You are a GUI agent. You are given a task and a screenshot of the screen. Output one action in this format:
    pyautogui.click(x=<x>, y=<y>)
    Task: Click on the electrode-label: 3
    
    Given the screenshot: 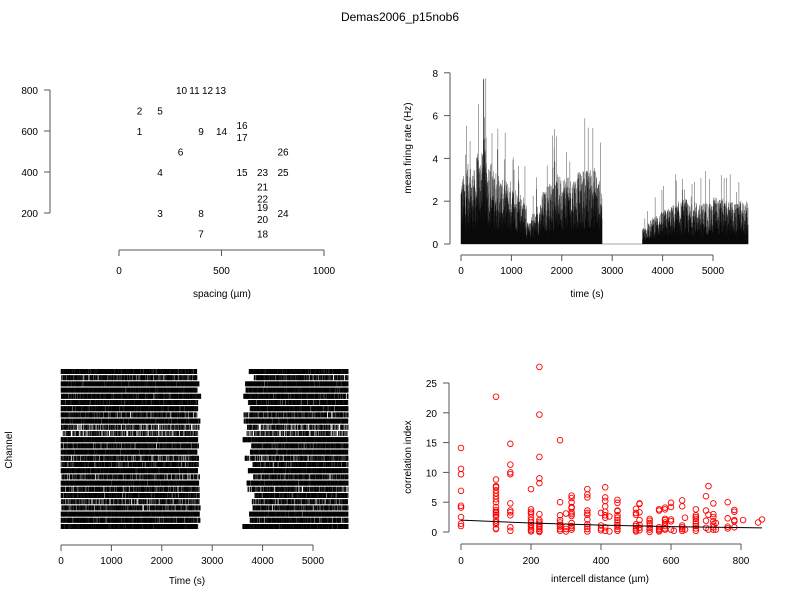 What is the action you would take?
    pyautogui.click(x=160, y=214)
    